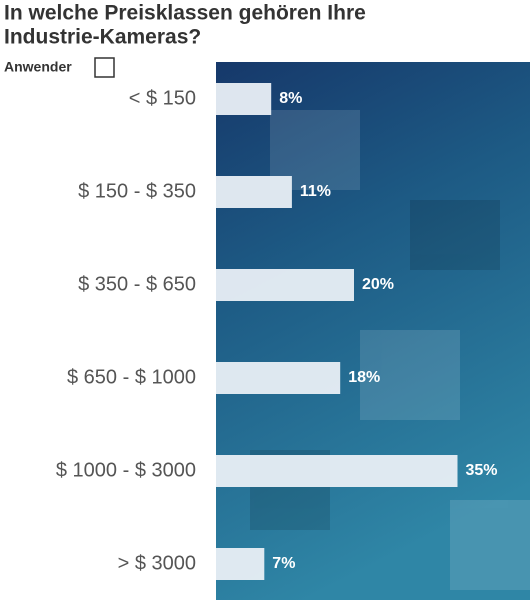  Describe the element at coordinates (162, 98) in the screenshot. I see `category-label: < $ 150` at that location.